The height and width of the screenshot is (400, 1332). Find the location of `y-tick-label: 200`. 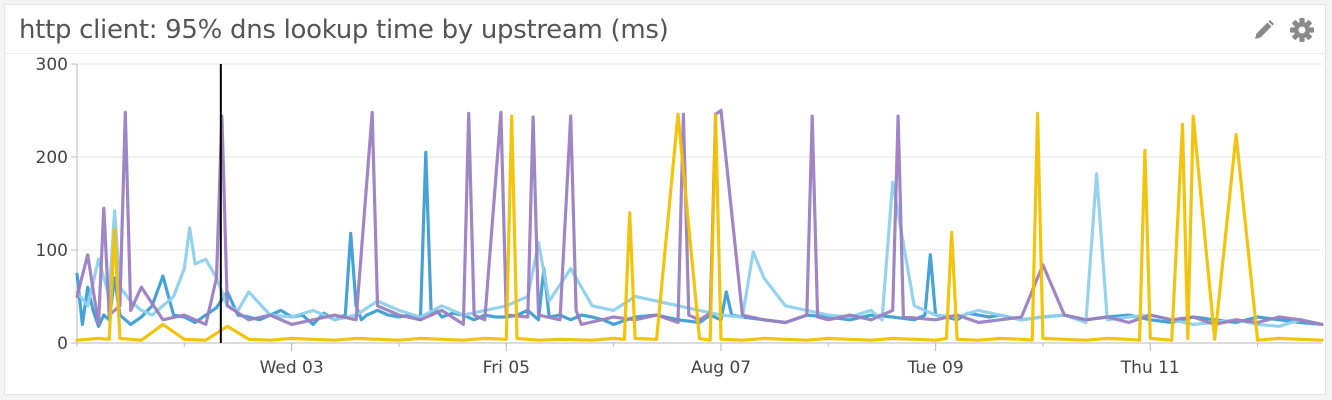

y-tick-label: 200 is located at coordinates (52, 158).